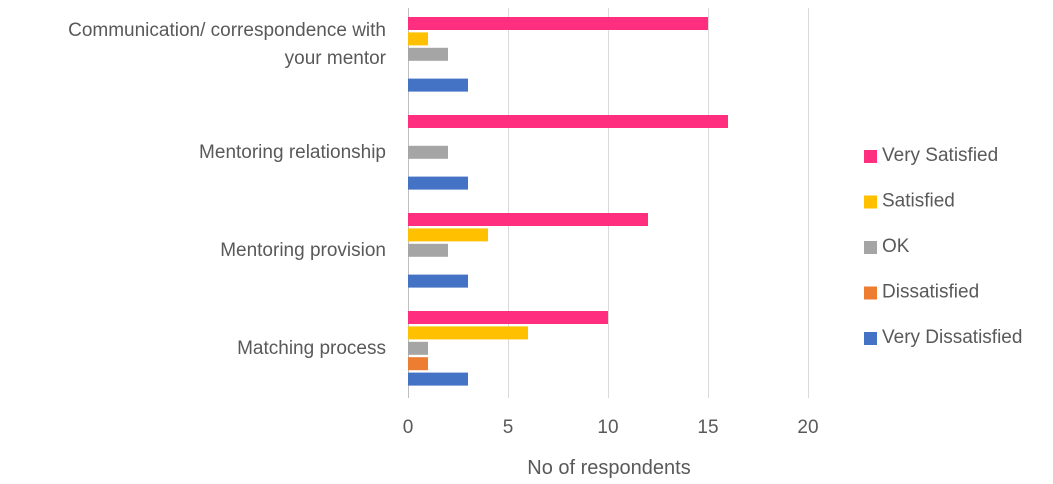 Image resolution: width=1053 pixels, height=484 pixels. What do you see at coordinates (227, 30) in the screenshot?
I see `category-label: Communication/ correspondence with` at bounding box center [227, 30].